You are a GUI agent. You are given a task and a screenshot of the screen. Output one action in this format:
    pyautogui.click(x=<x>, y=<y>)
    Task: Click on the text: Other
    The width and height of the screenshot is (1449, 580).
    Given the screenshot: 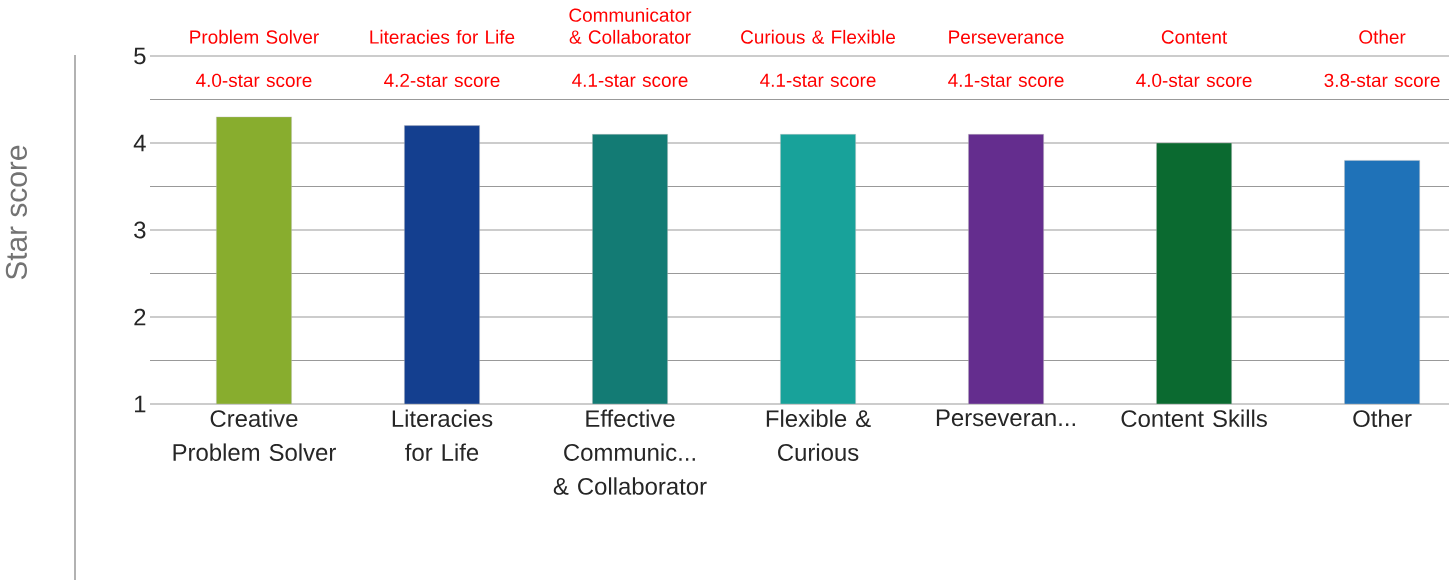 What is the action you would take?
    pyautogui.click(x=1382, y=36)
    